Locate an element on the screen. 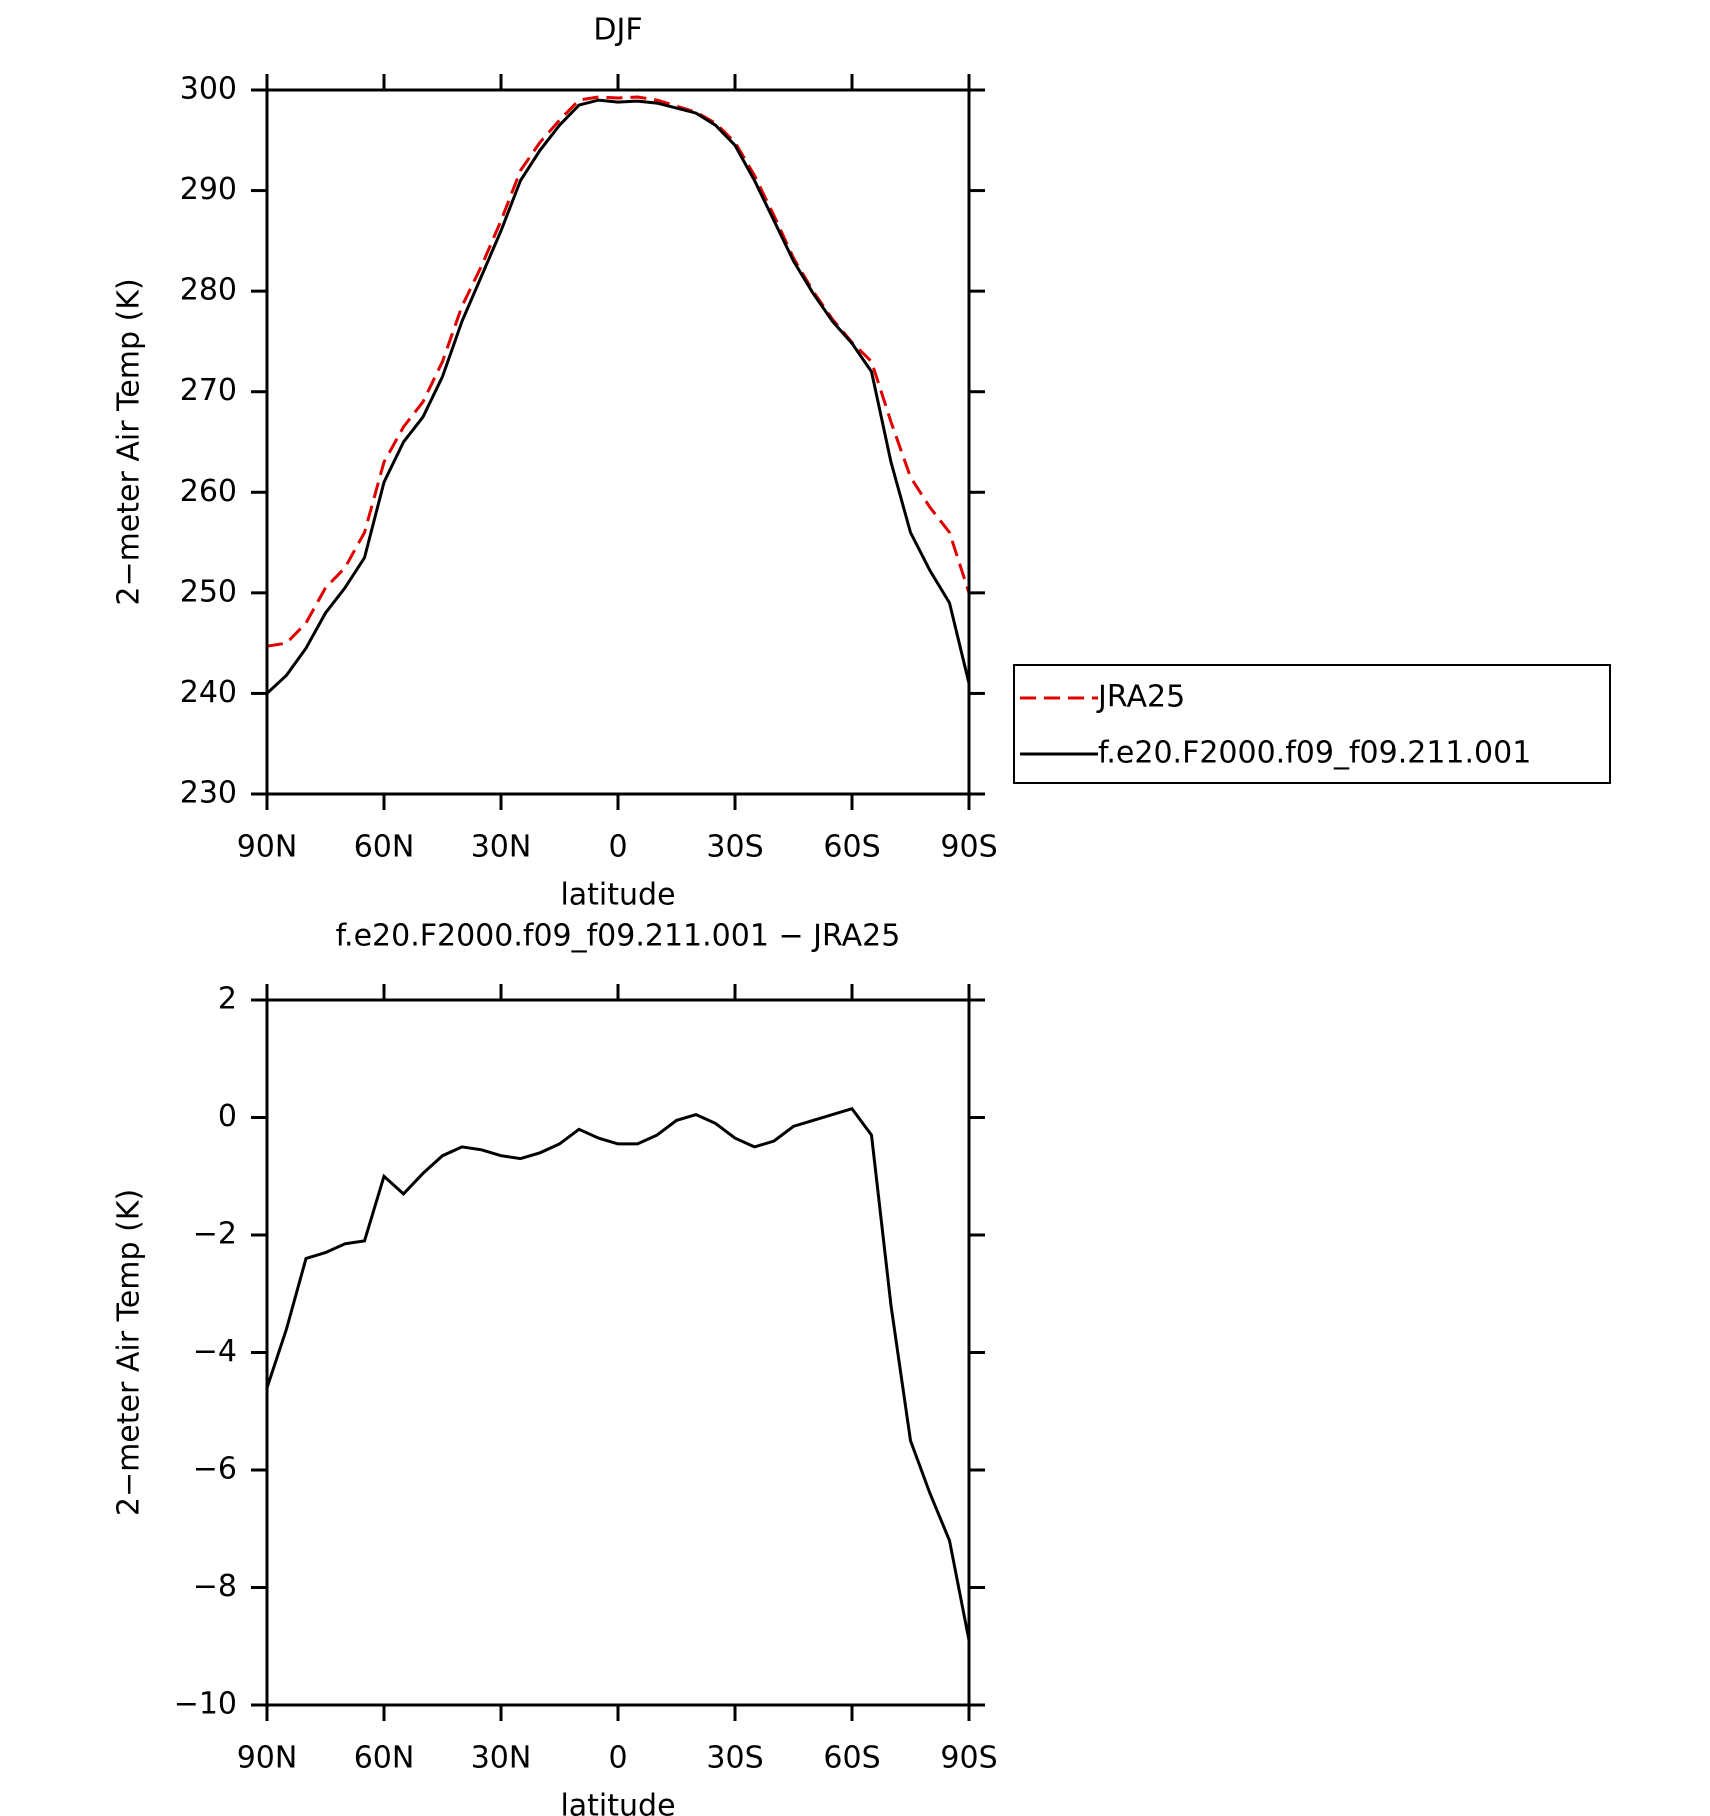 Image resolution: width=1710 pixels, height=1816 pixels. y-tick-label: 230 is located at coordinates (208, 793).